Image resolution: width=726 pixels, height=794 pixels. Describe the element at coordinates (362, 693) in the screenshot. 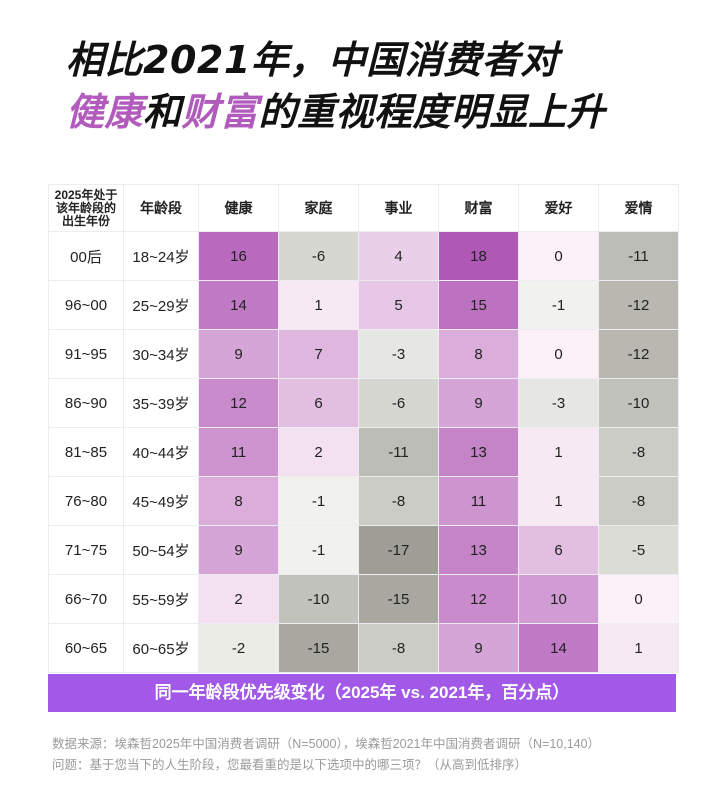

I see `chart-caption-bar: 同一年龄段优先级变化（2025年 vs. 2021年，百分点）` at that location.